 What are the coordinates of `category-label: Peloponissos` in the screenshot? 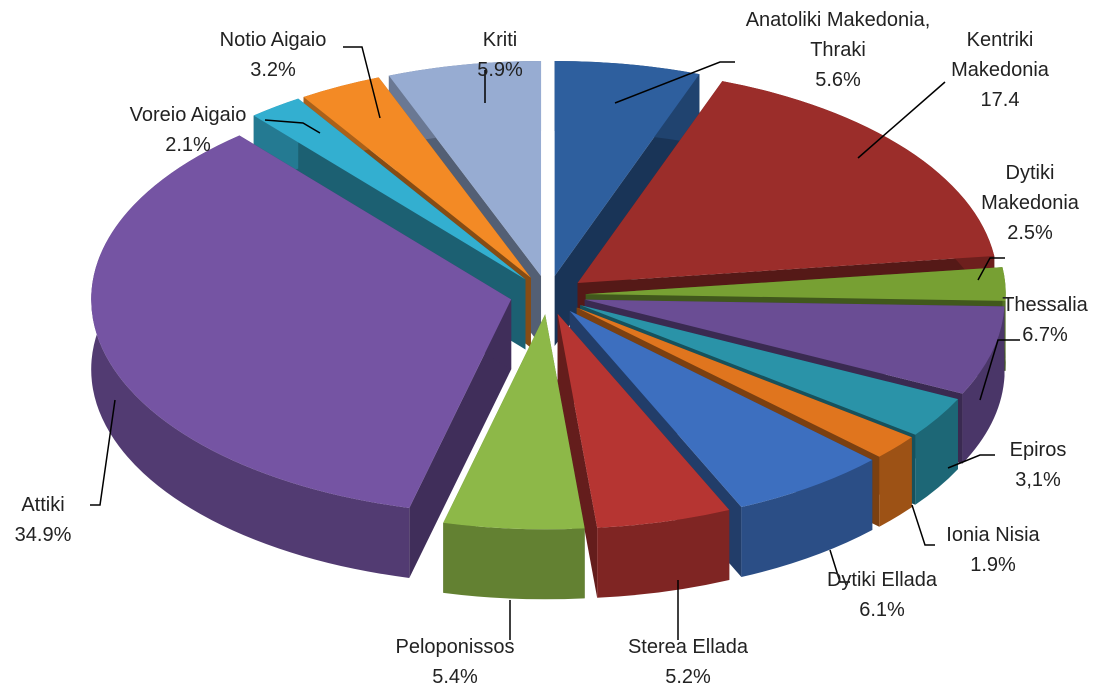 It's located at (455, 647).